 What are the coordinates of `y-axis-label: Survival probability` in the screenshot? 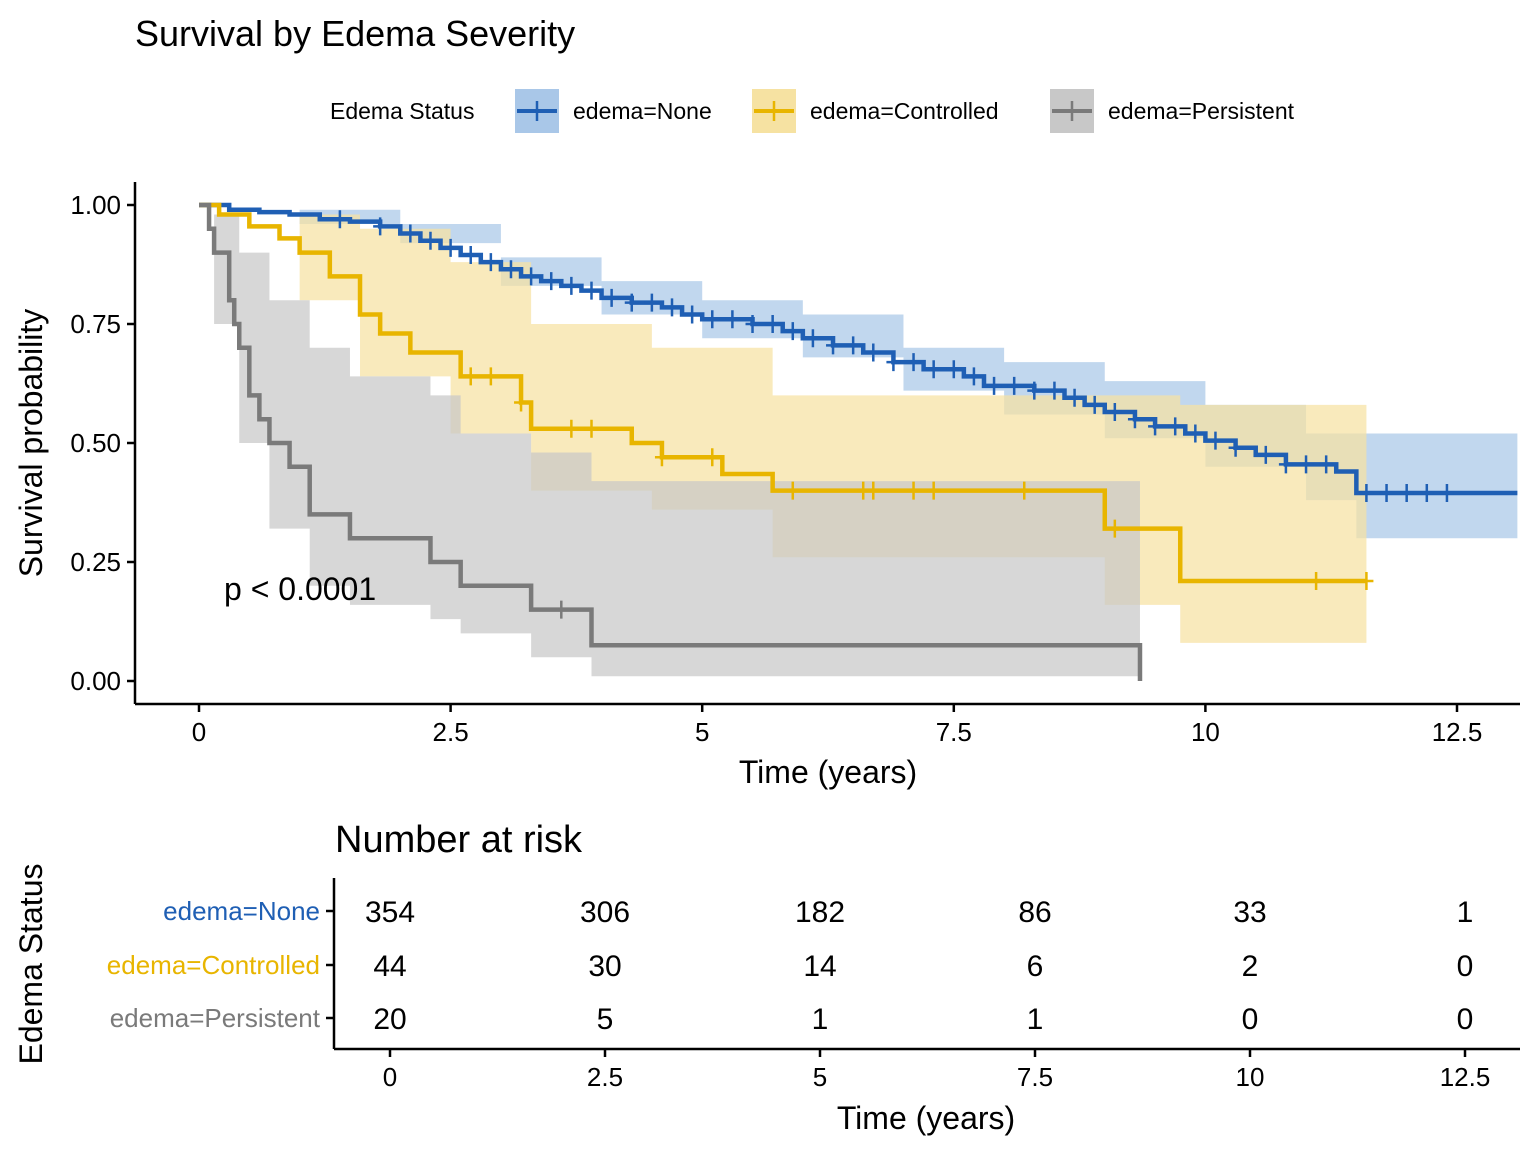 It's located at (31, 443).